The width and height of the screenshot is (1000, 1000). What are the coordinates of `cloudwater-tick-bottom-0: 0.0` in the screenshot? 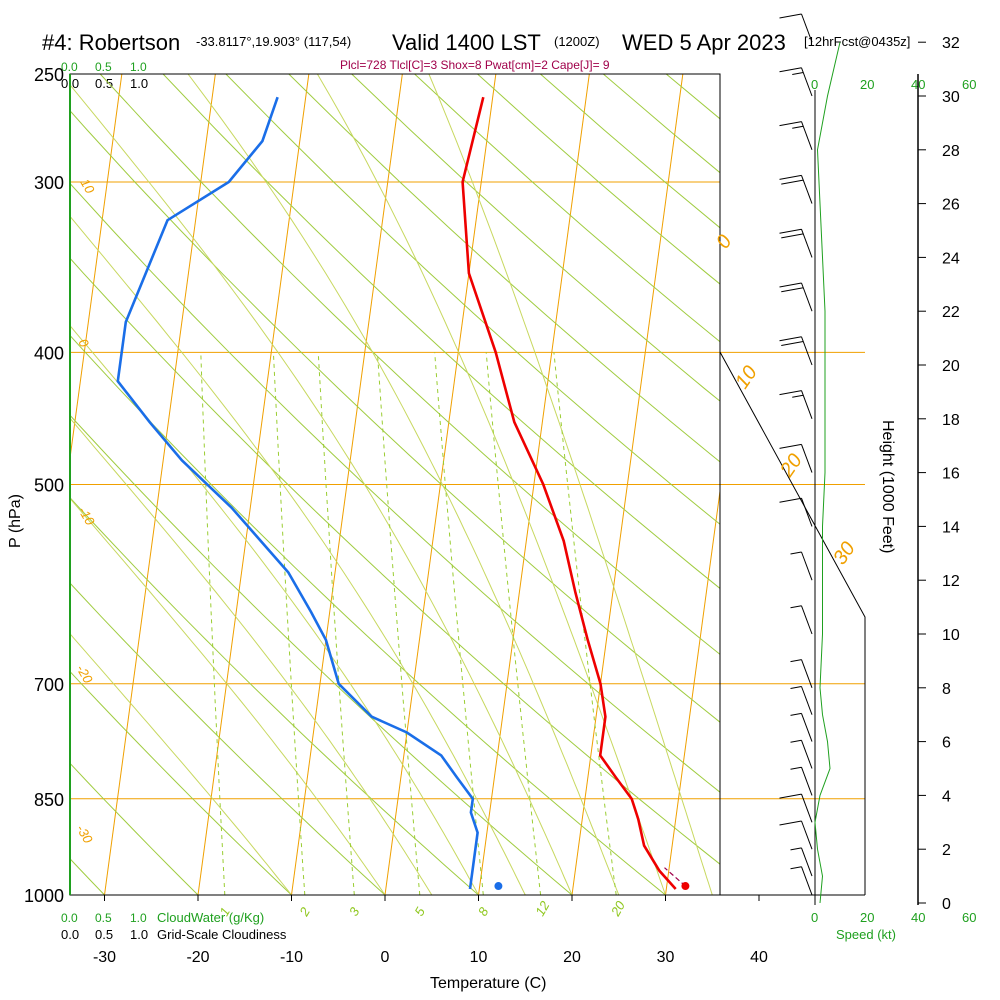 It's located at (69, 918).